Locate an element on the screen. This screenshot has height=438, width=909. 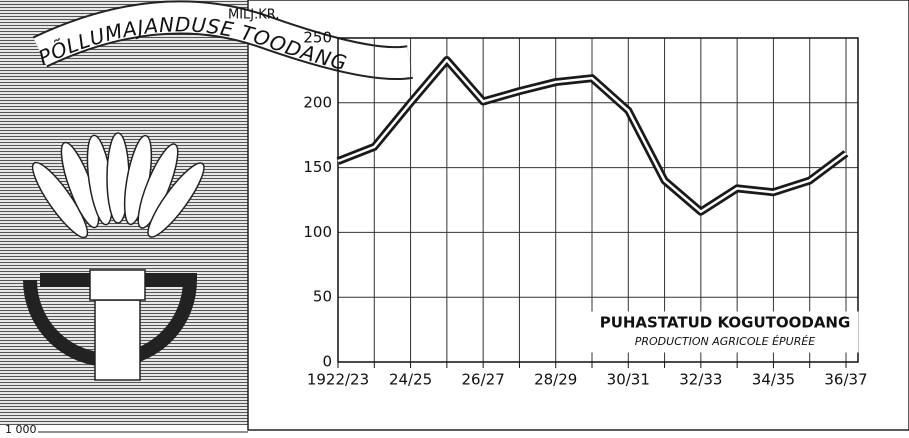
legend-box is located at coordinates (725, 332).